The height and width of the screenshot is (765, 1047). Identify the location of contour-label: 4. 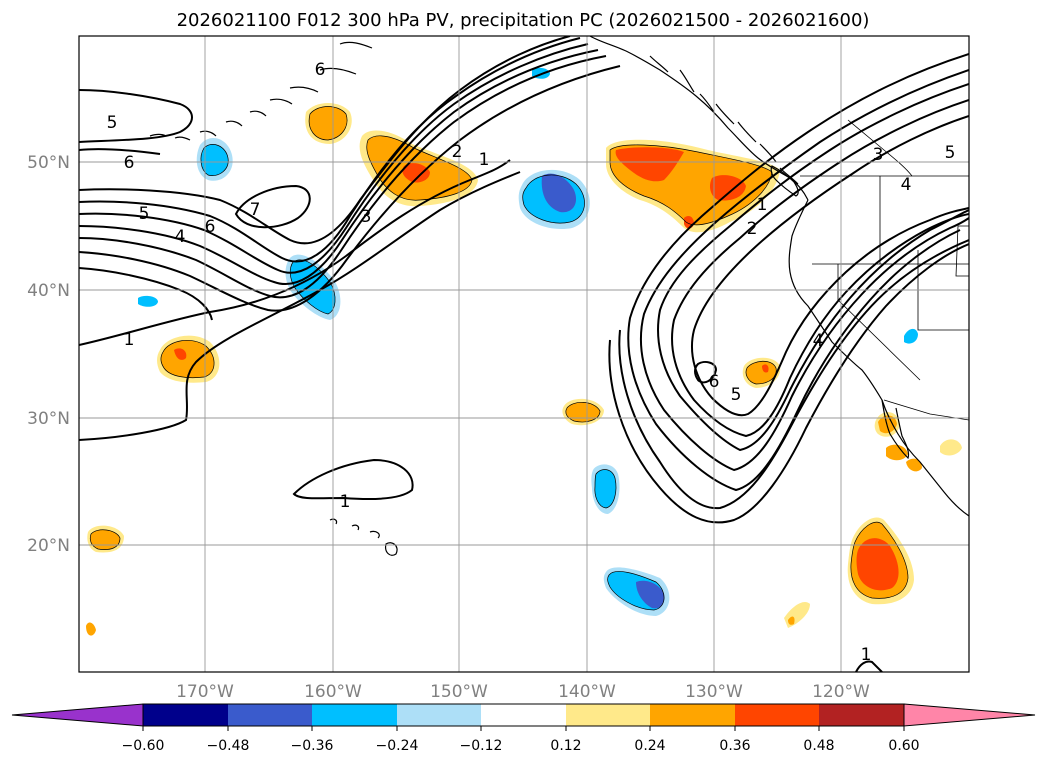
(906, 185).